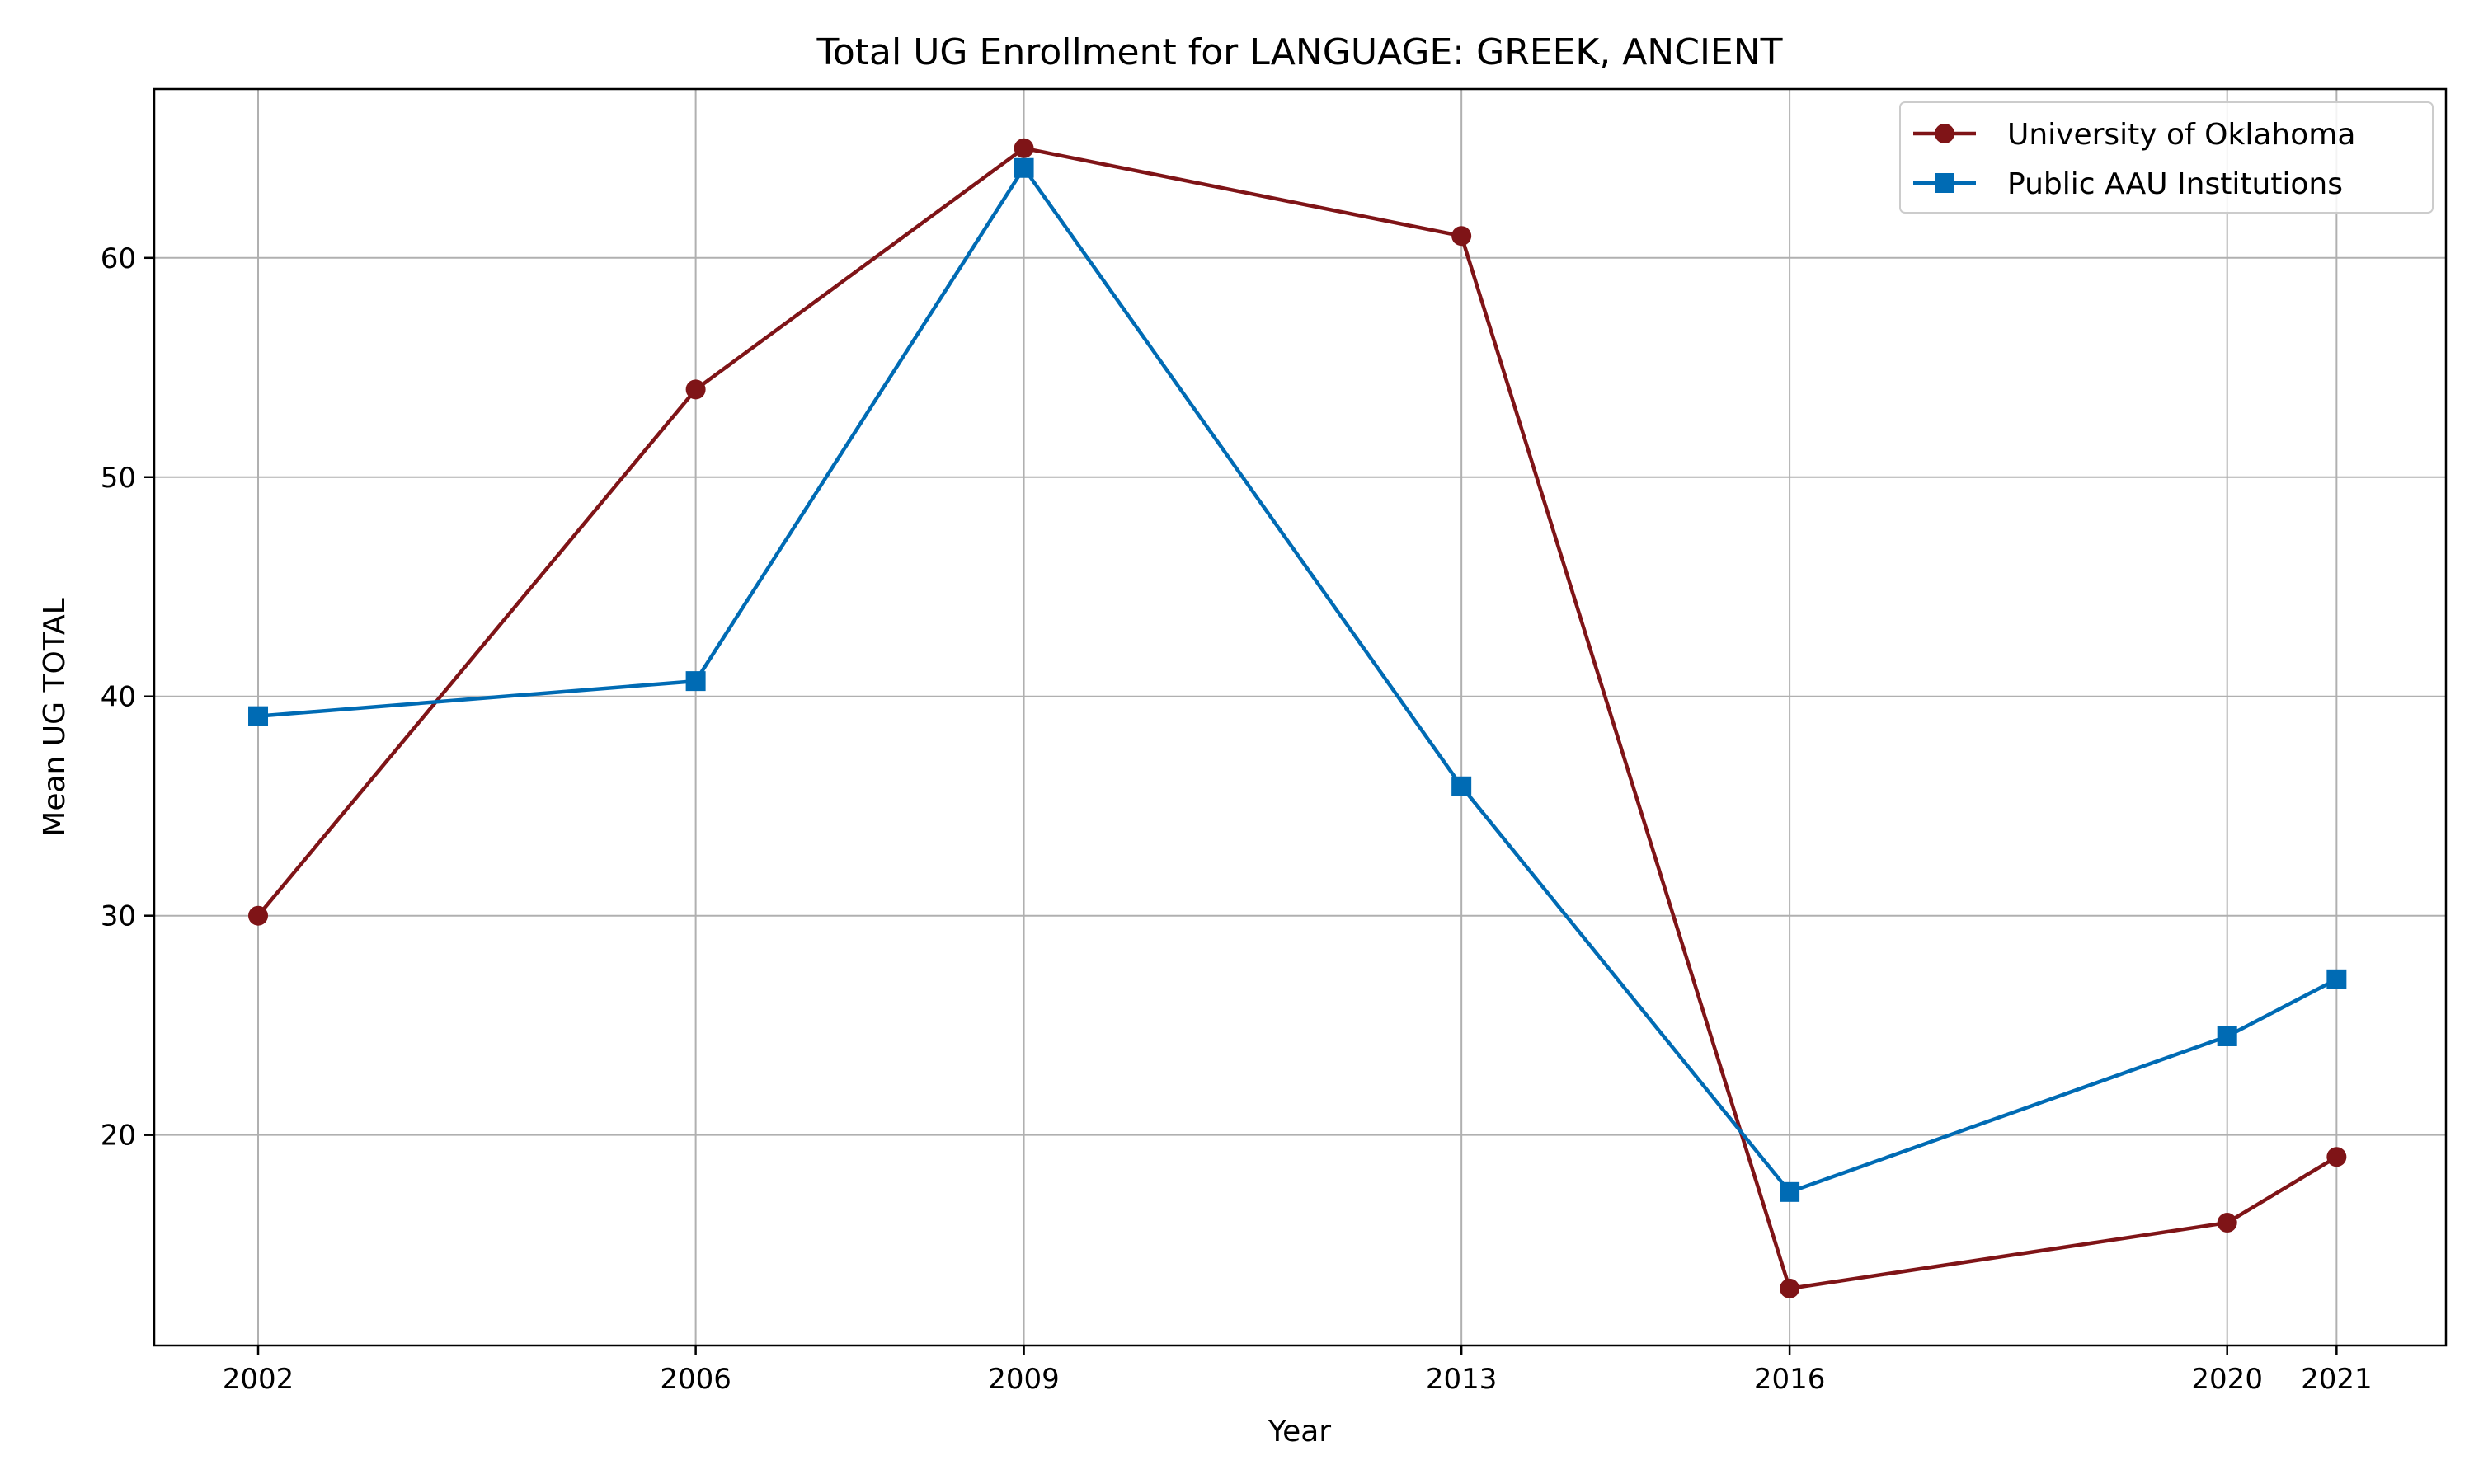  What do you see at coordinates (1299, 1432) in the screenshot?
I see `x-axis-label: Year` at bounding box center [1299, 1432].